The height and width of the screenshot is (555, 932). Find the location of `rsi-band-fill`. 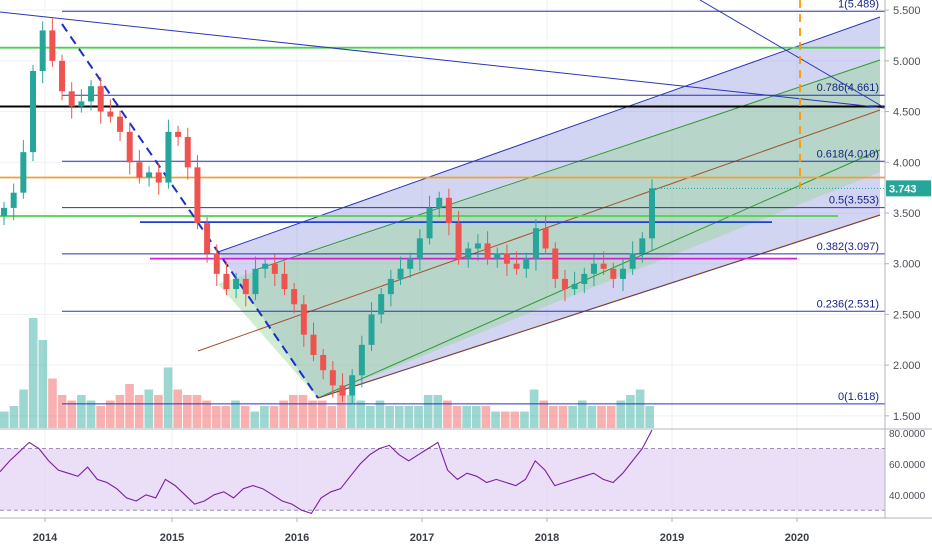

rsi-band-fill is located at coordinates (442, 479).